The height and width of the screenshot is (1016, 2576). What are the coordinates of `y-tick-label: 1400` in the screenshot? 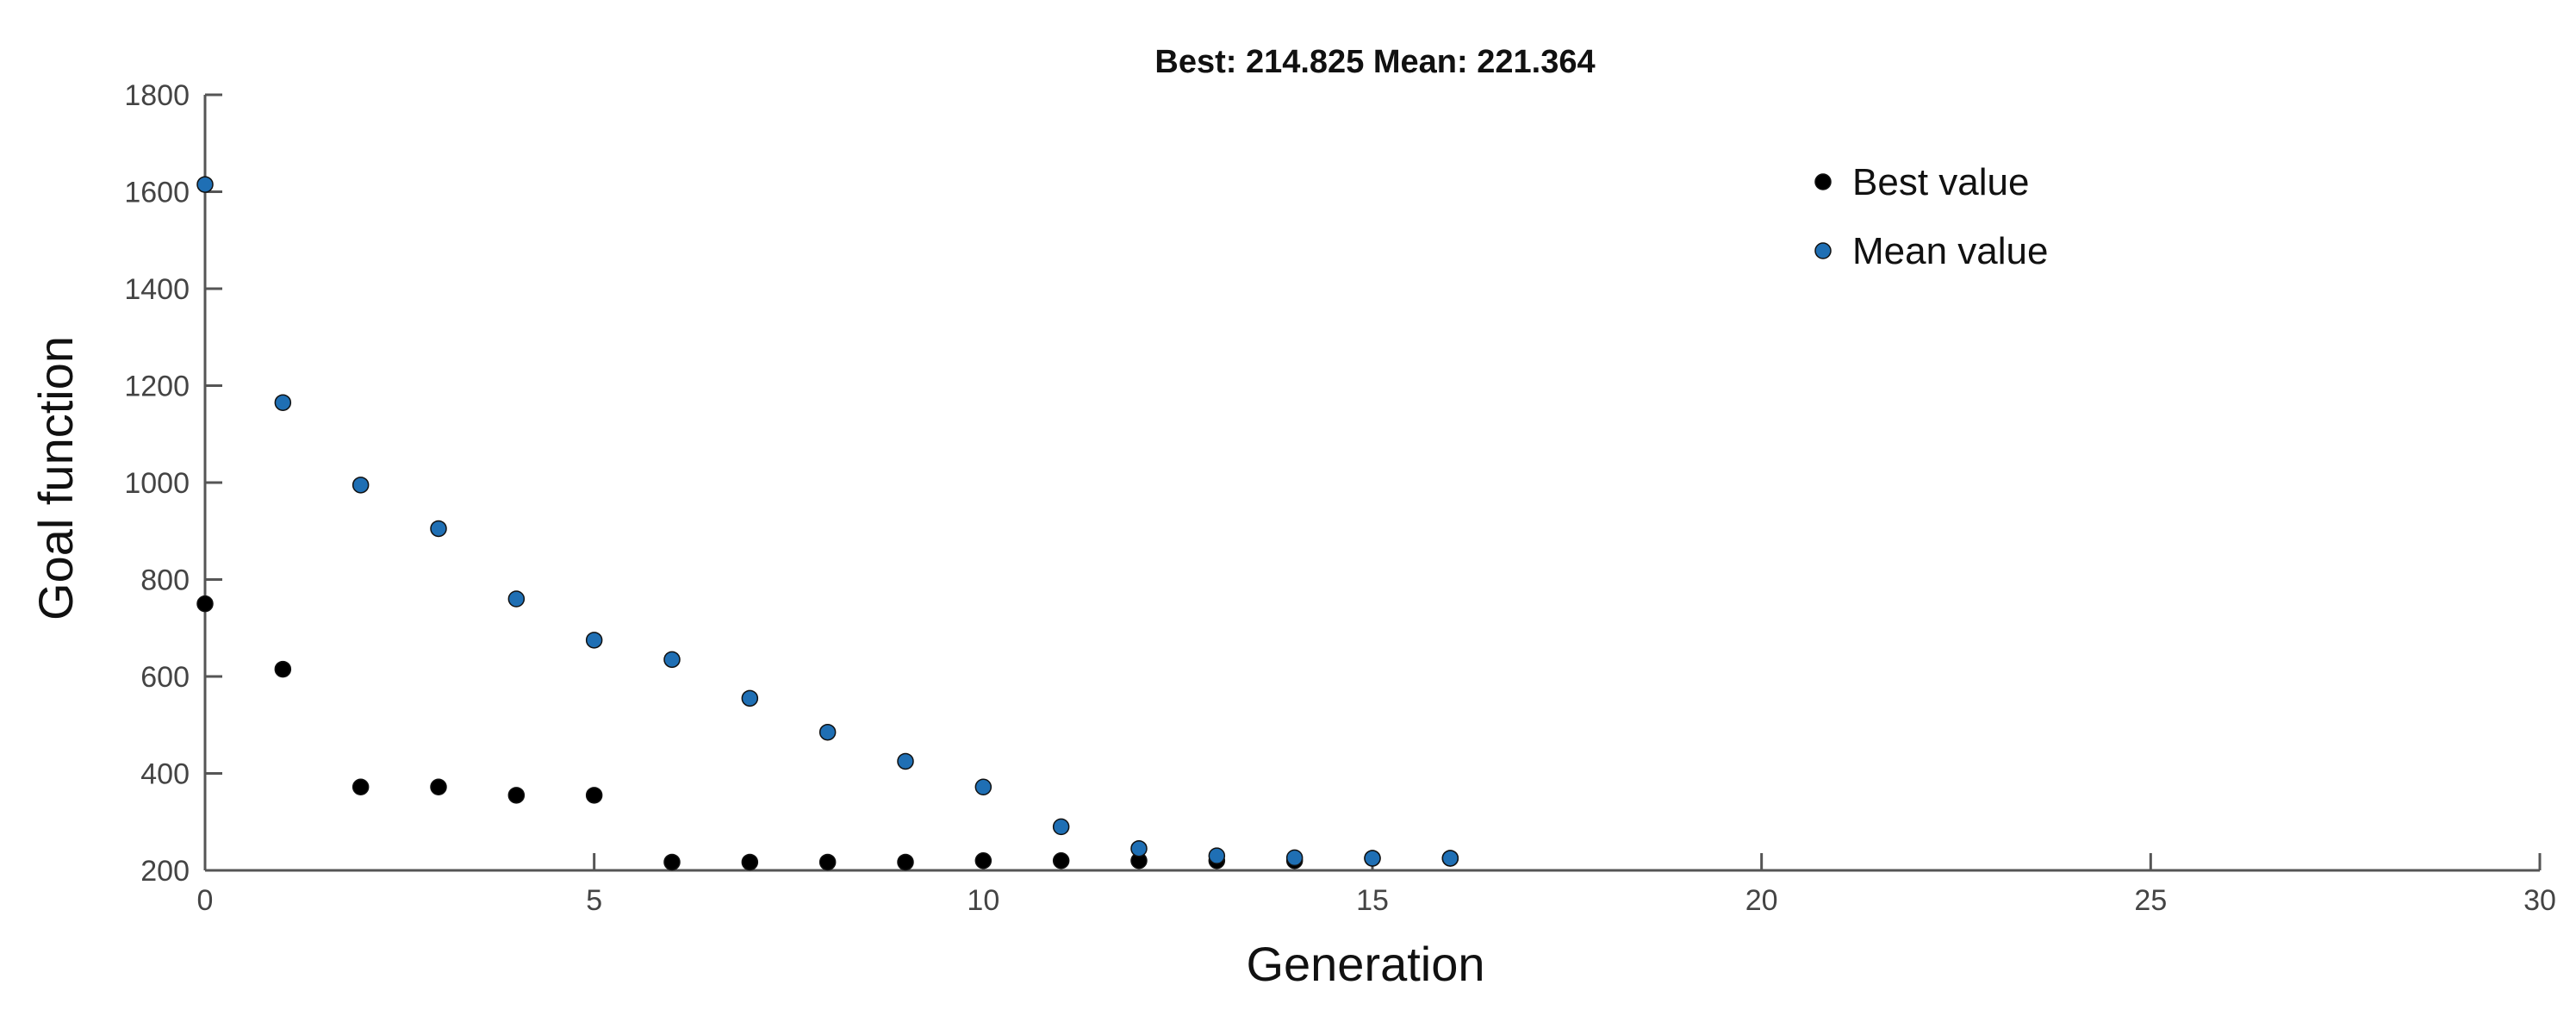 It's located at (157, 289).